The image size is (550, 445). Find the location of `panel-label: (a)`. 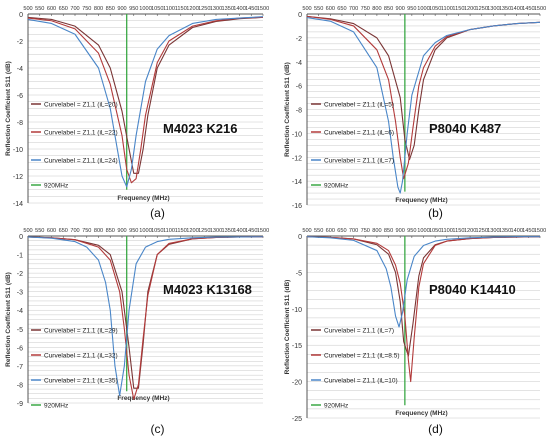

panel-label: (a) is located at coordinates (157, 213).